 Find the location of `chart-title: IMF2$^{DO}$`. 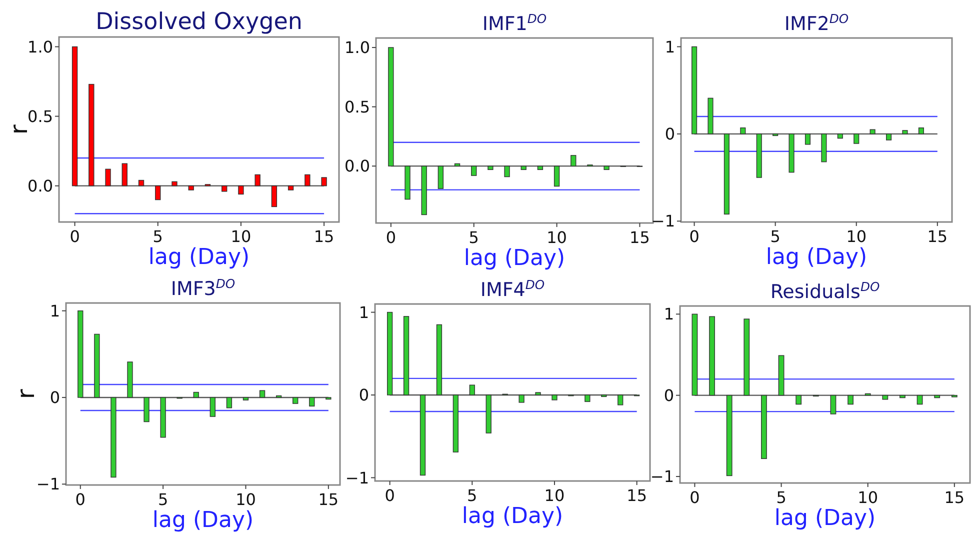

chart-title: IMF2$^{DO}$ is located at coordinates (816, 23).